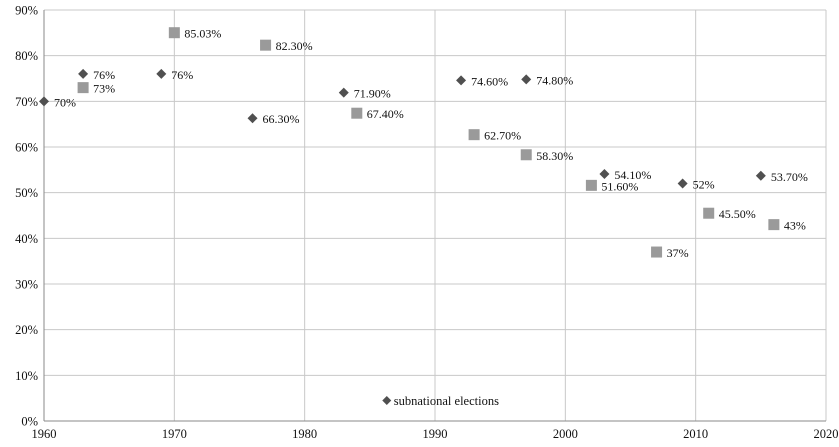  Describe the element at coordinates (26, 193) in the screenshot. I see `y-tick-label: 50%` at that location.